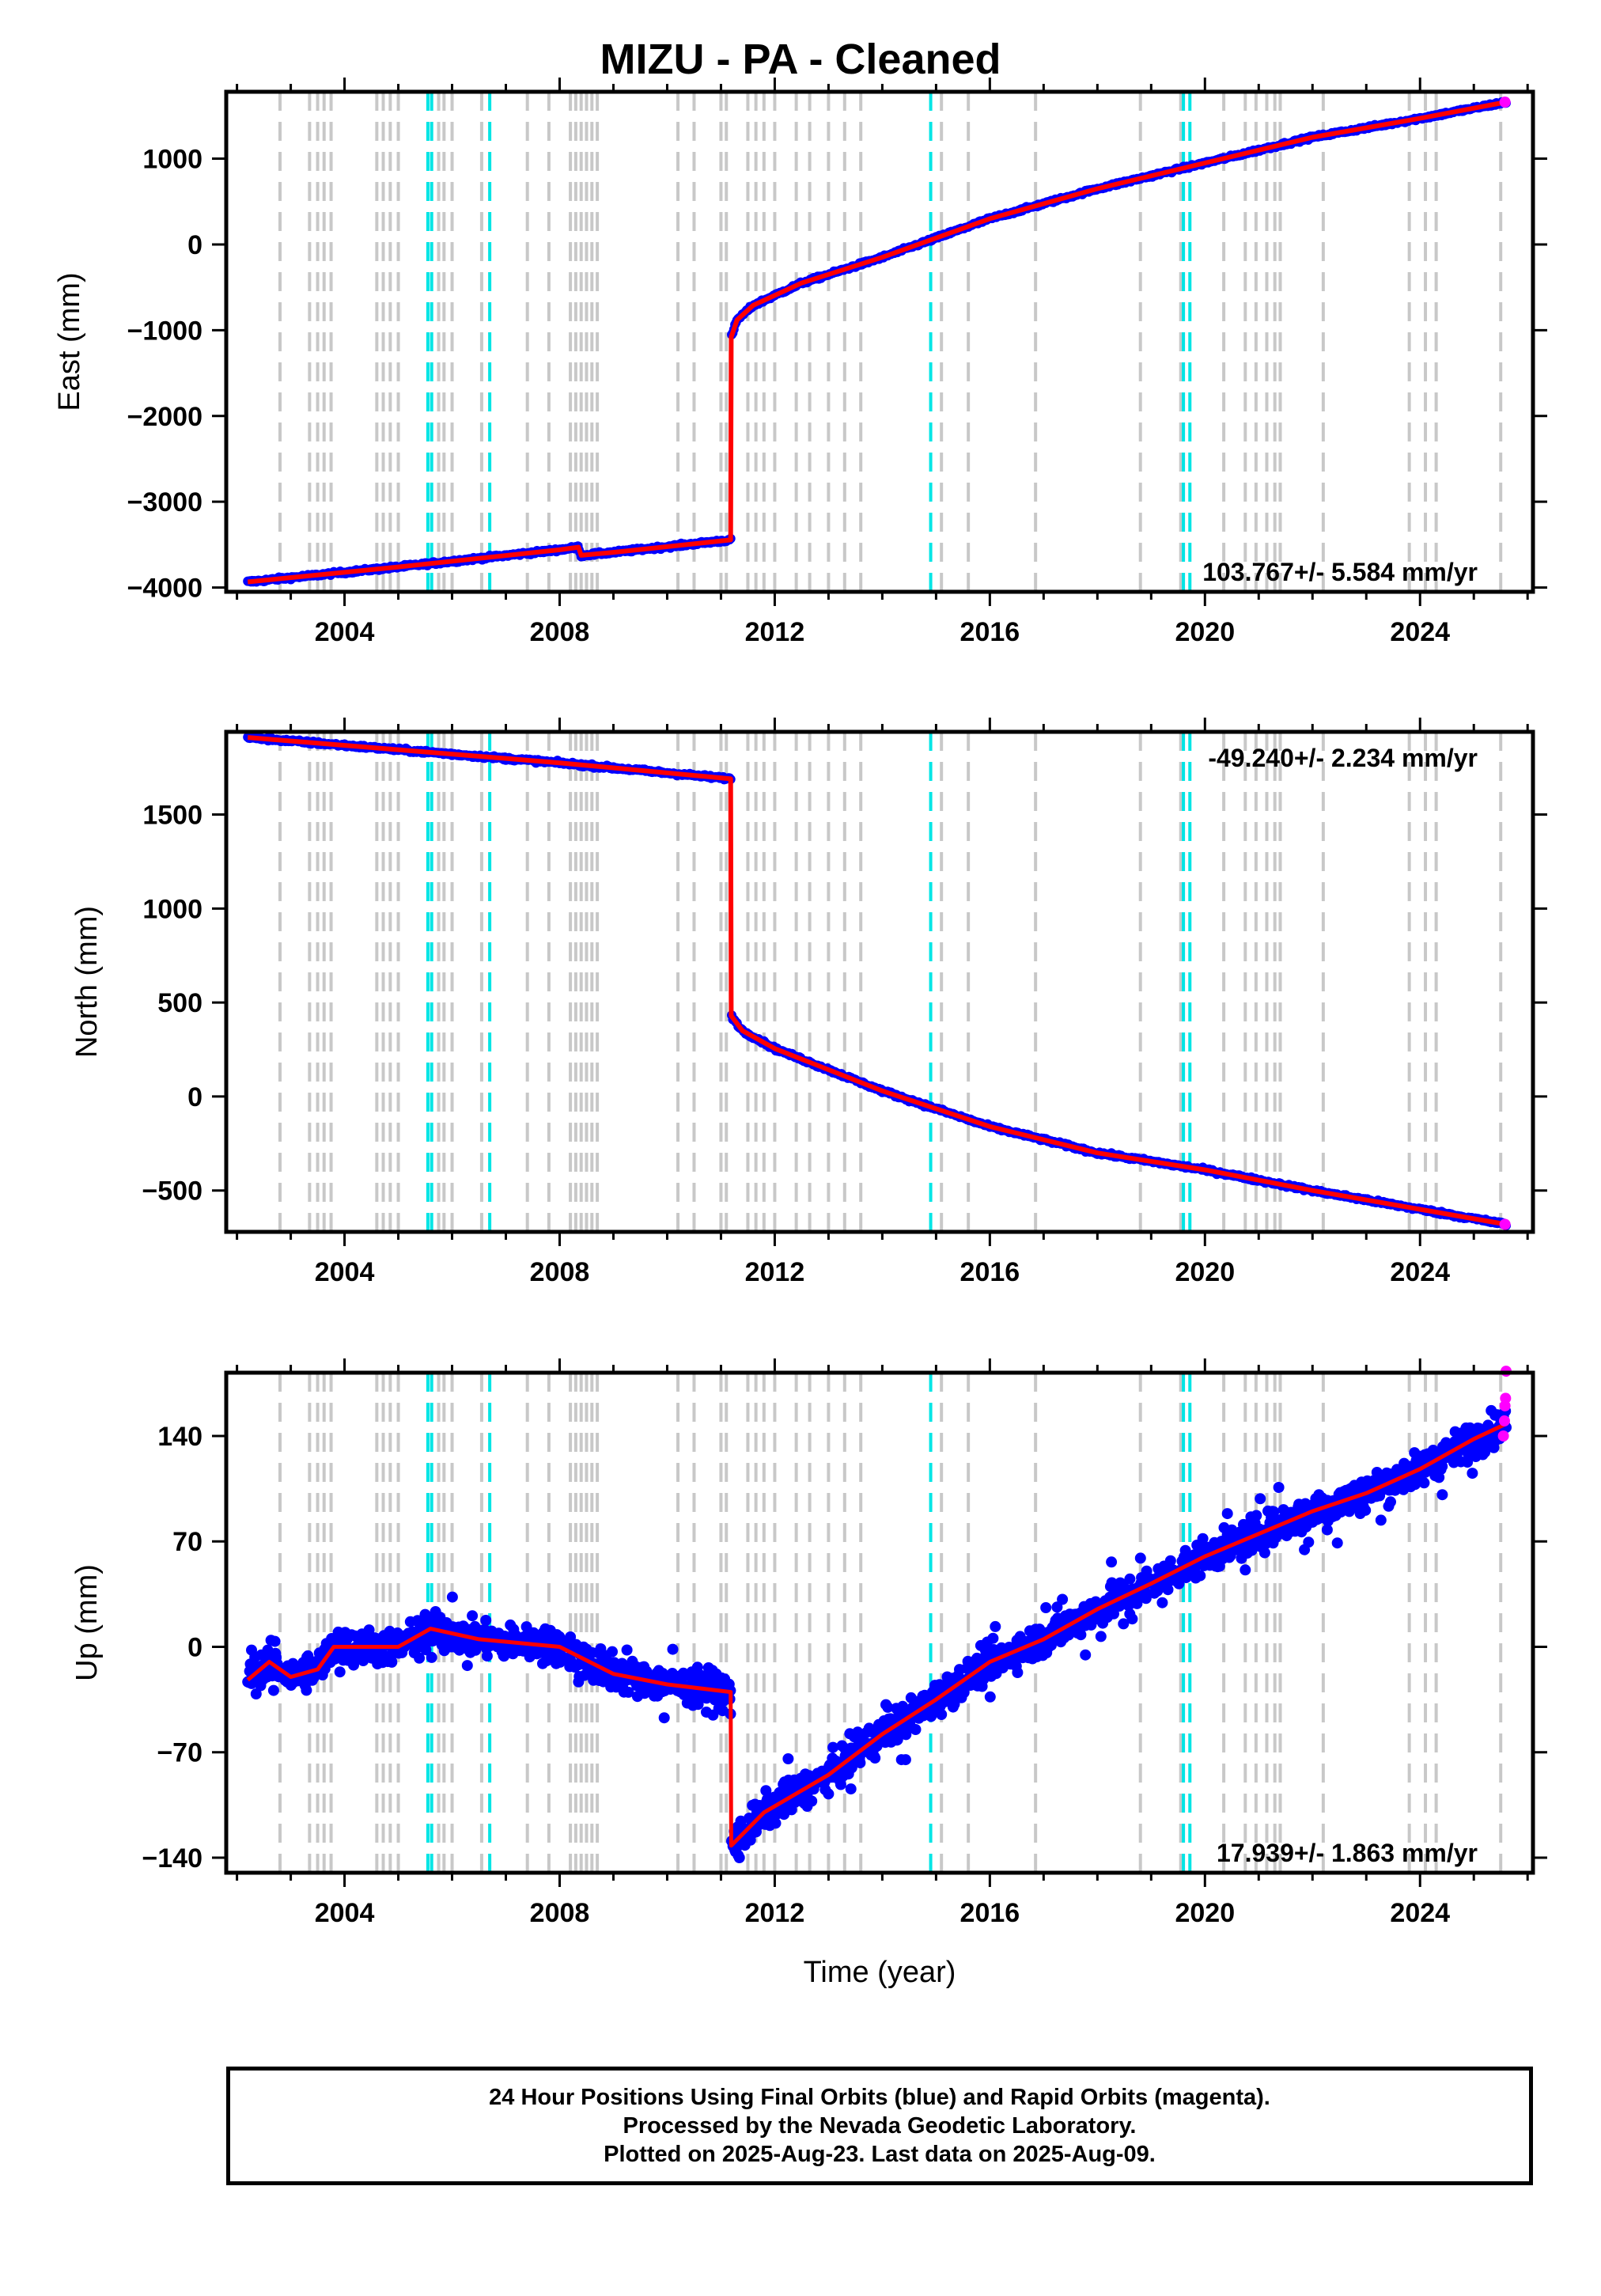 This screenshot has width=1601, height=2296. I want to click on y-tick-label: 500, so click(180, 1003).